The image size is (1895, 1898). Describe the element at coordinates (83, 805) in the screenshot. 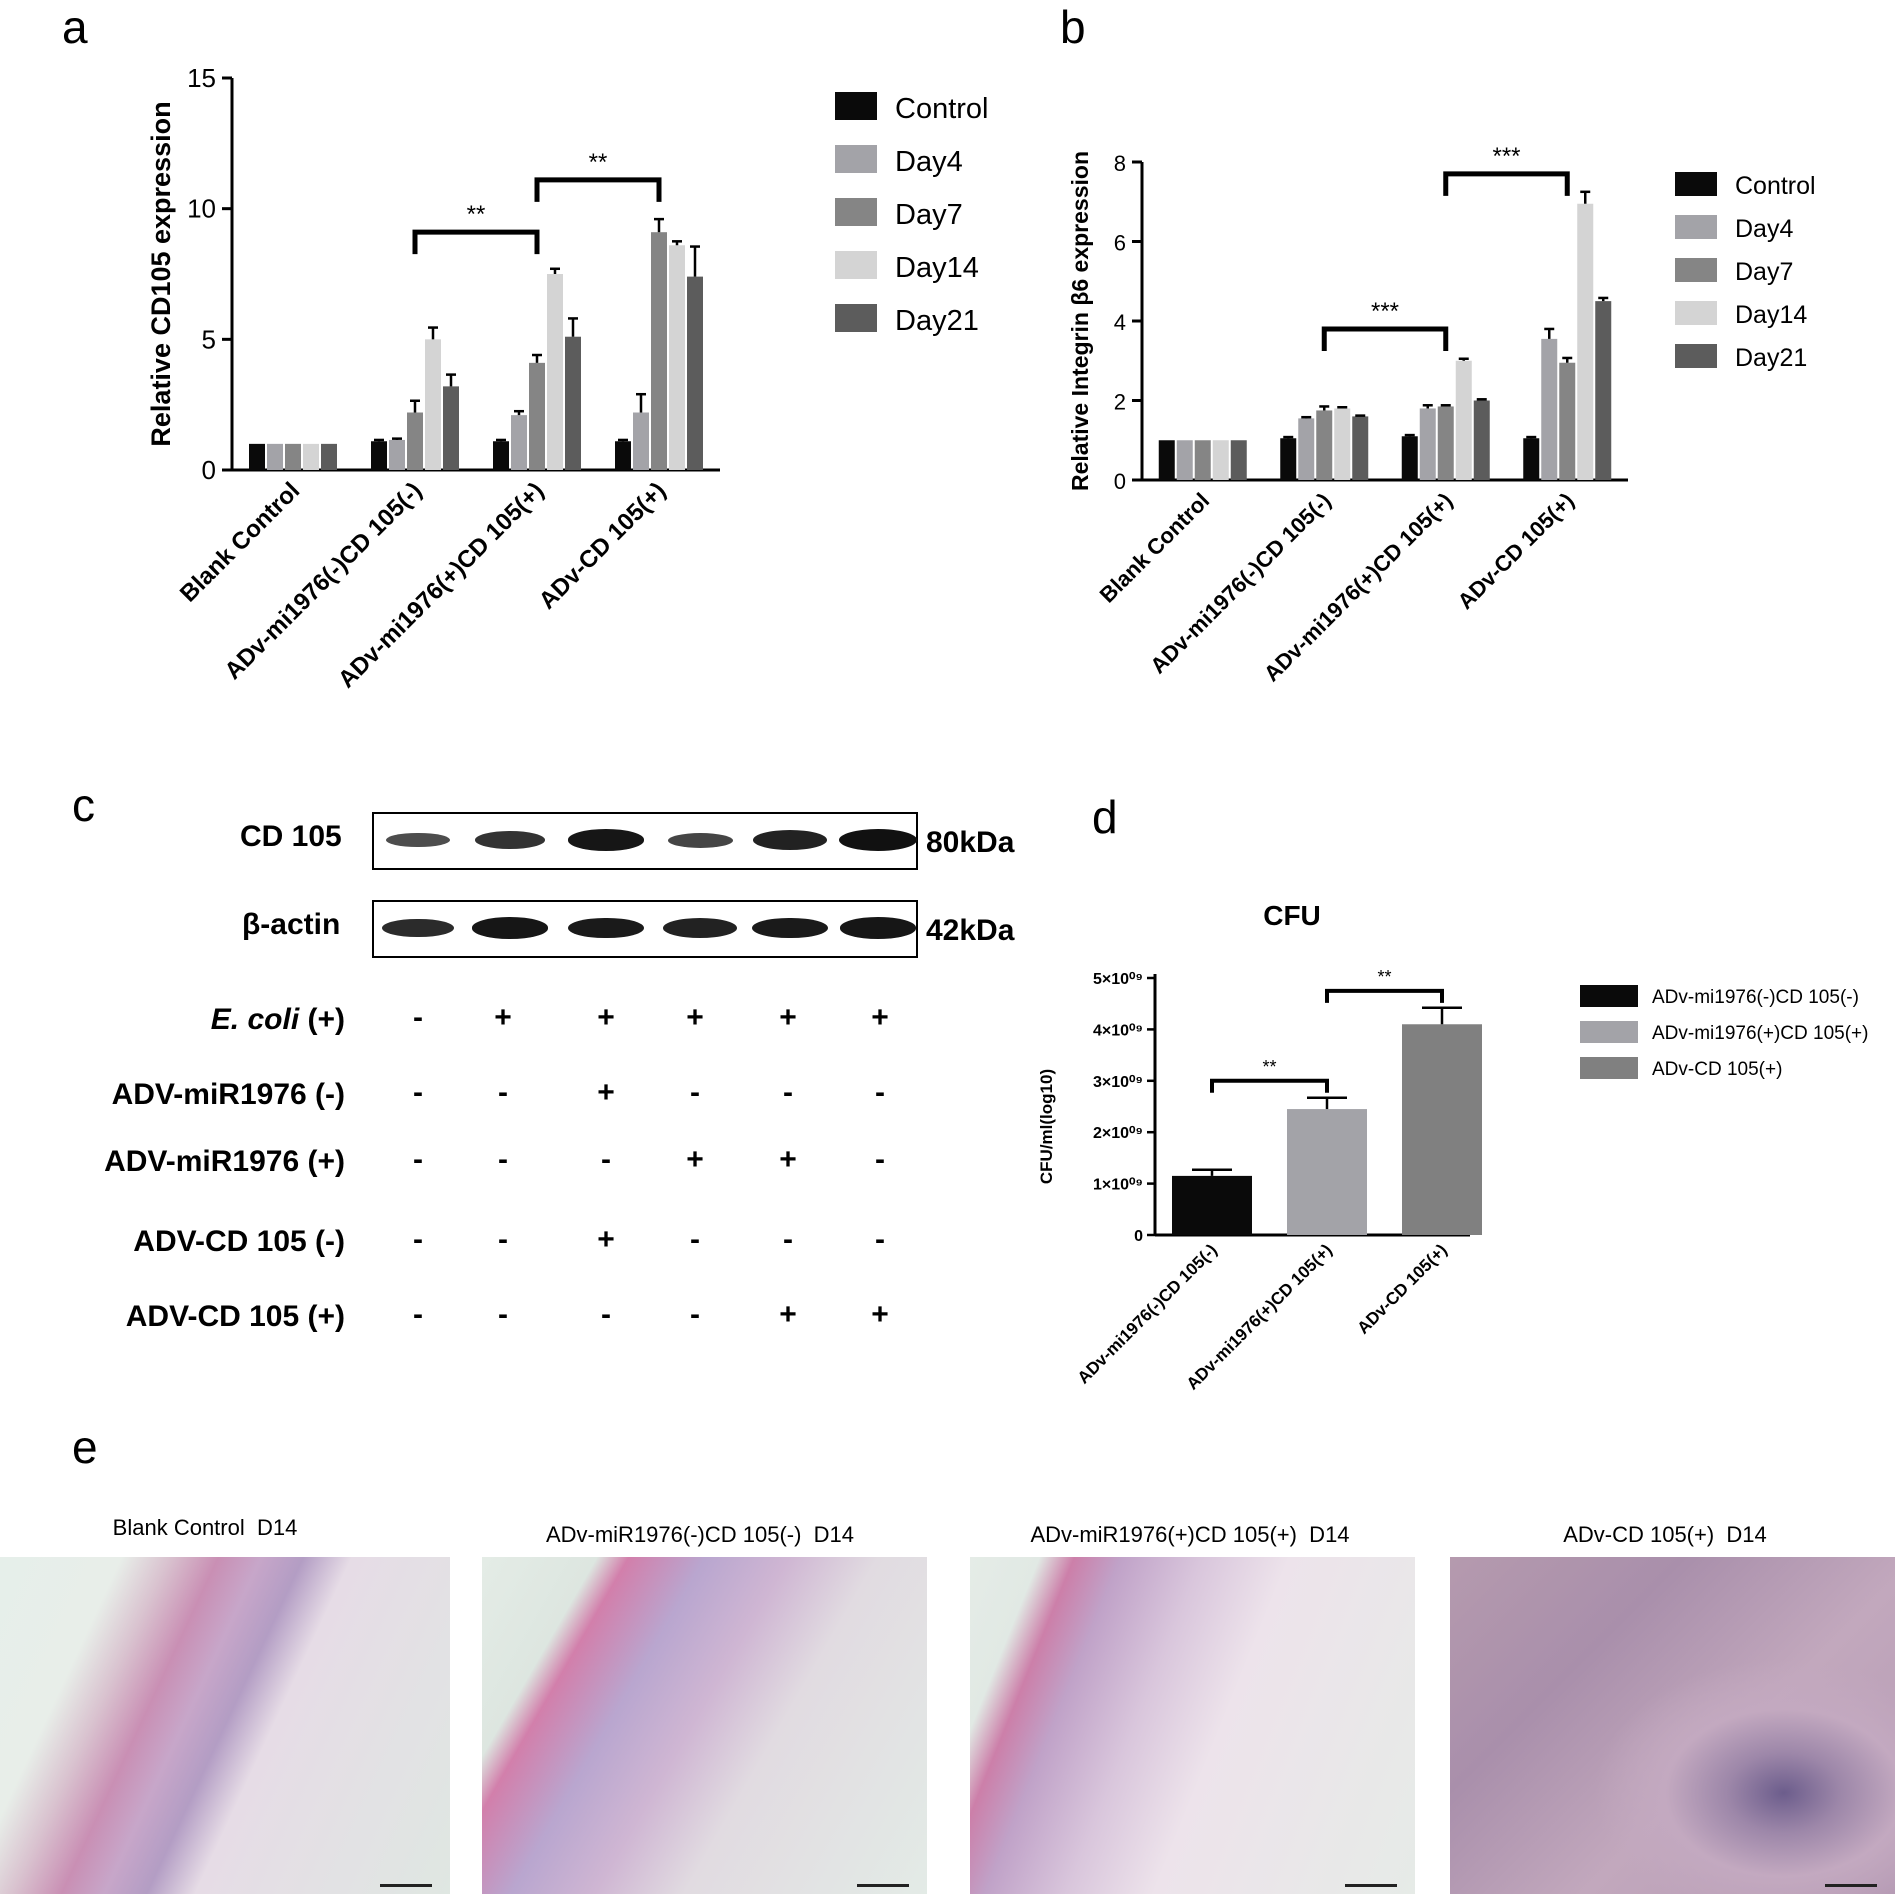

I see `panel-letter-c: c` at that location.